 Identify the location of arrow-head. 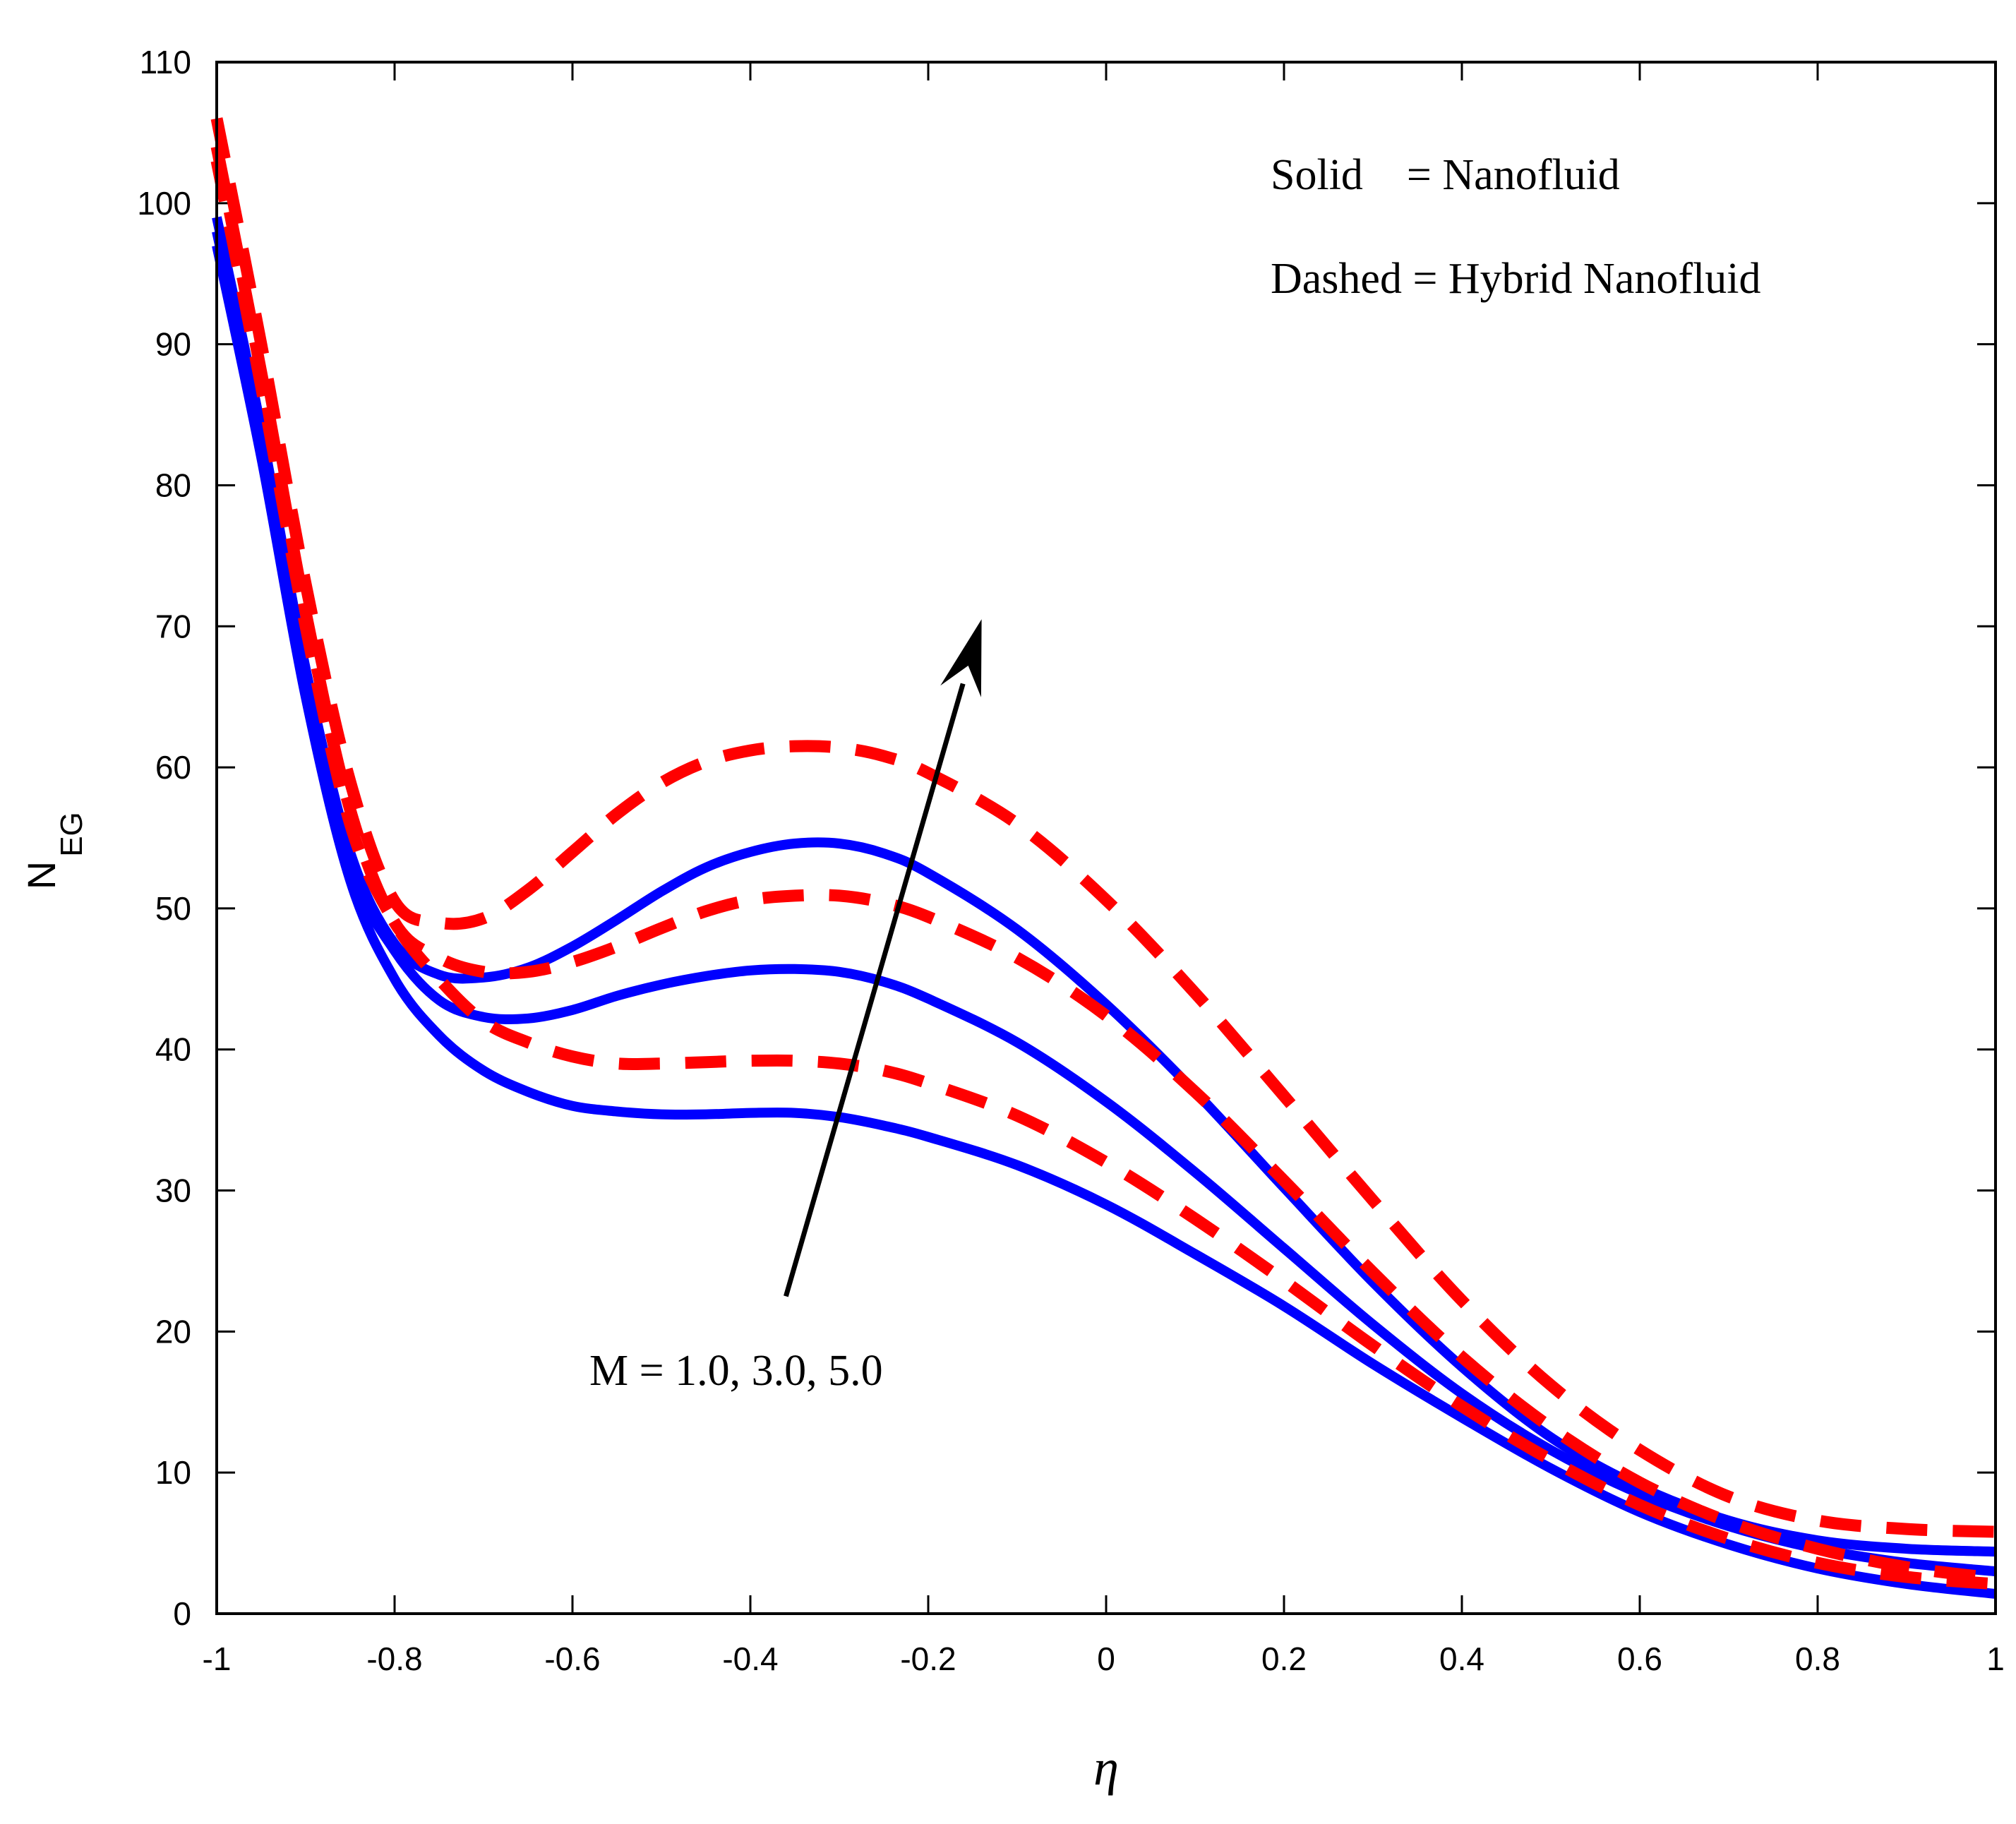
(961, 658).